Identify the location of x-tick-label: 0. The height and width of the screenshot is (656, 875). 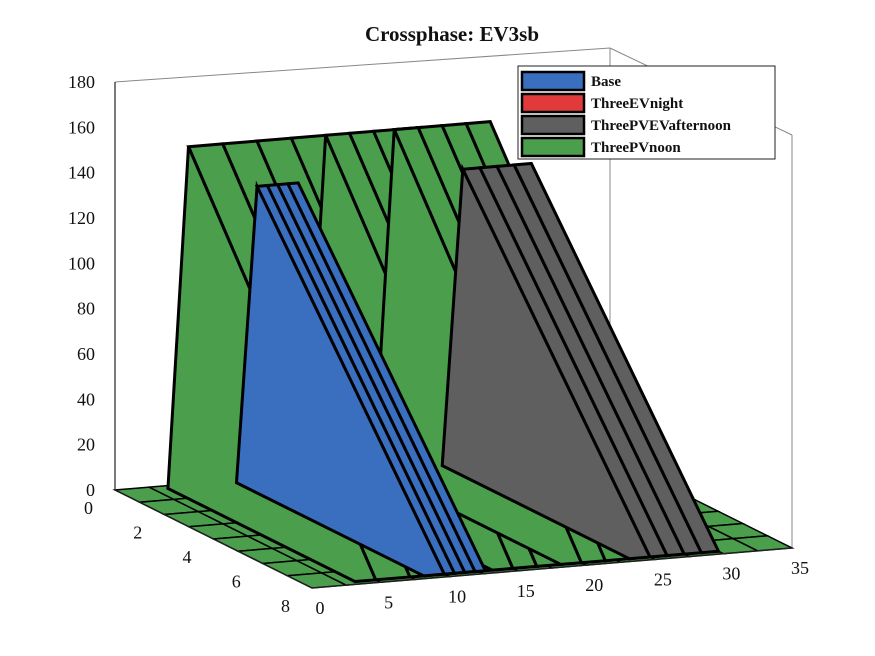
(320, 608).